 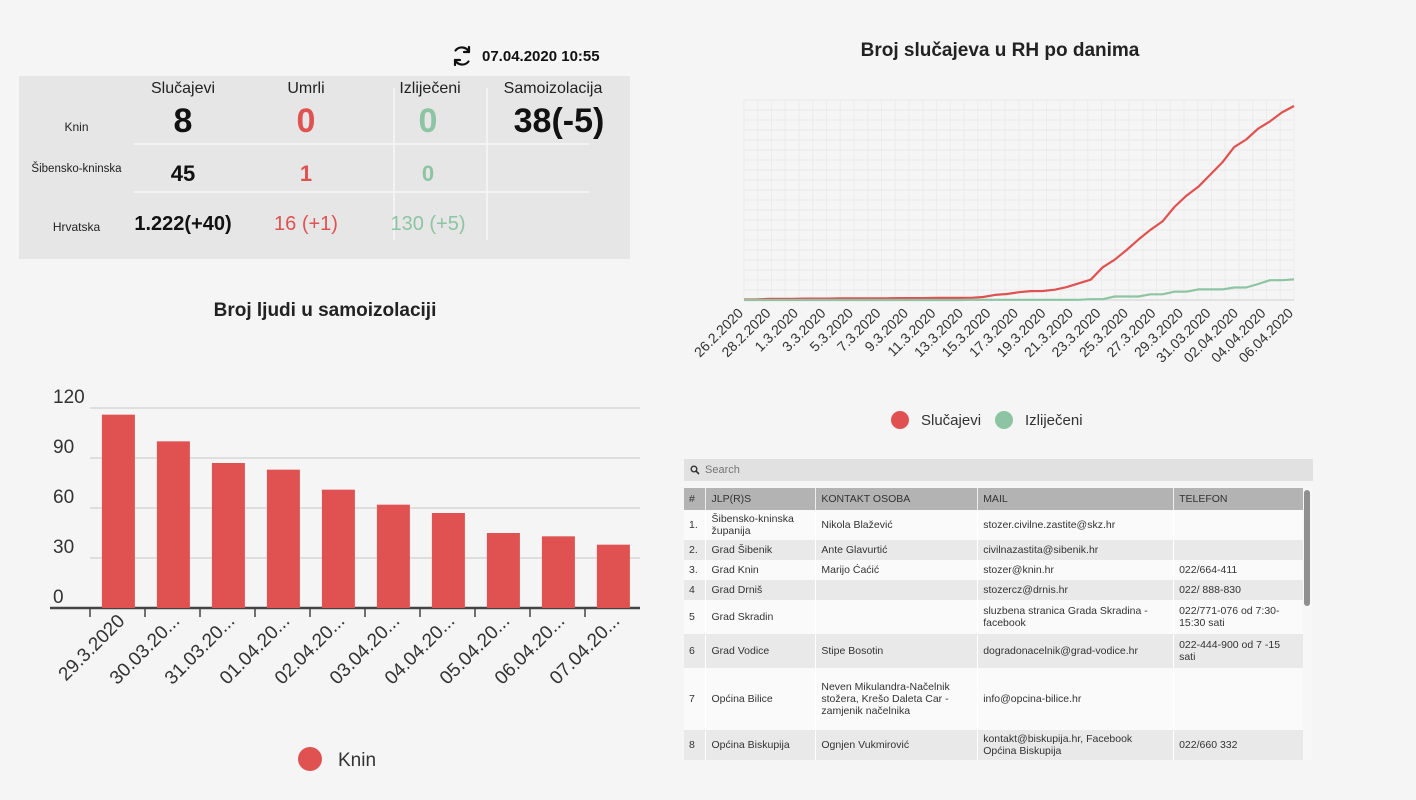 I want to click on mail: dogradonacelnik@grad-vodice.hr, so click(x=1076, y=651).